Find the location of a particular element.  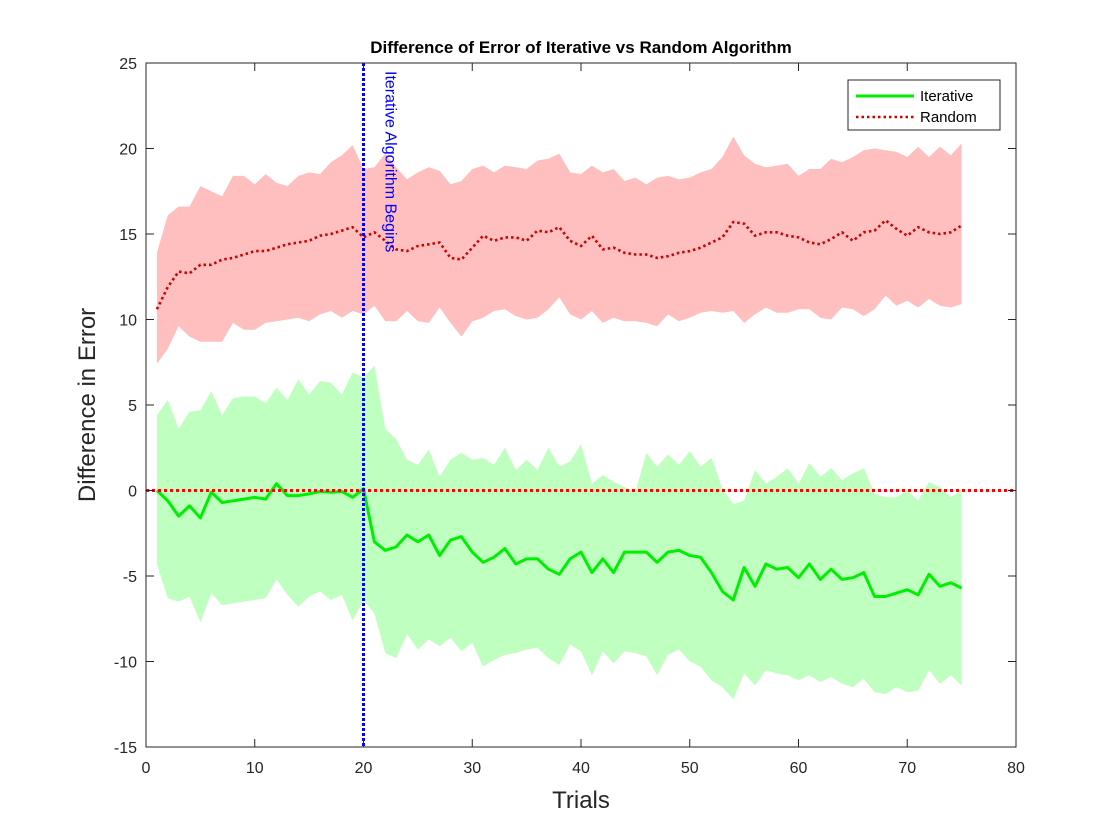

x-tick-label: 70 is located at coordinates (907, 768).